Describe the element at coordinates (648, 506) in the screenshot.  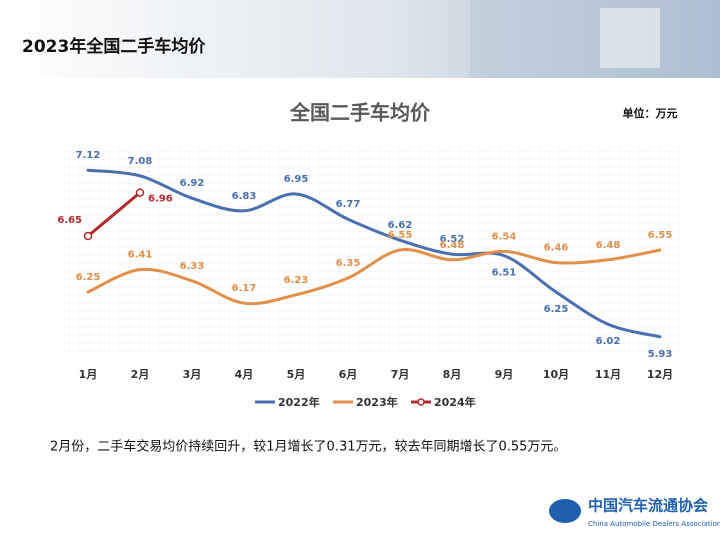
I see `logo-name: 中国汽车流通协会` at that location.